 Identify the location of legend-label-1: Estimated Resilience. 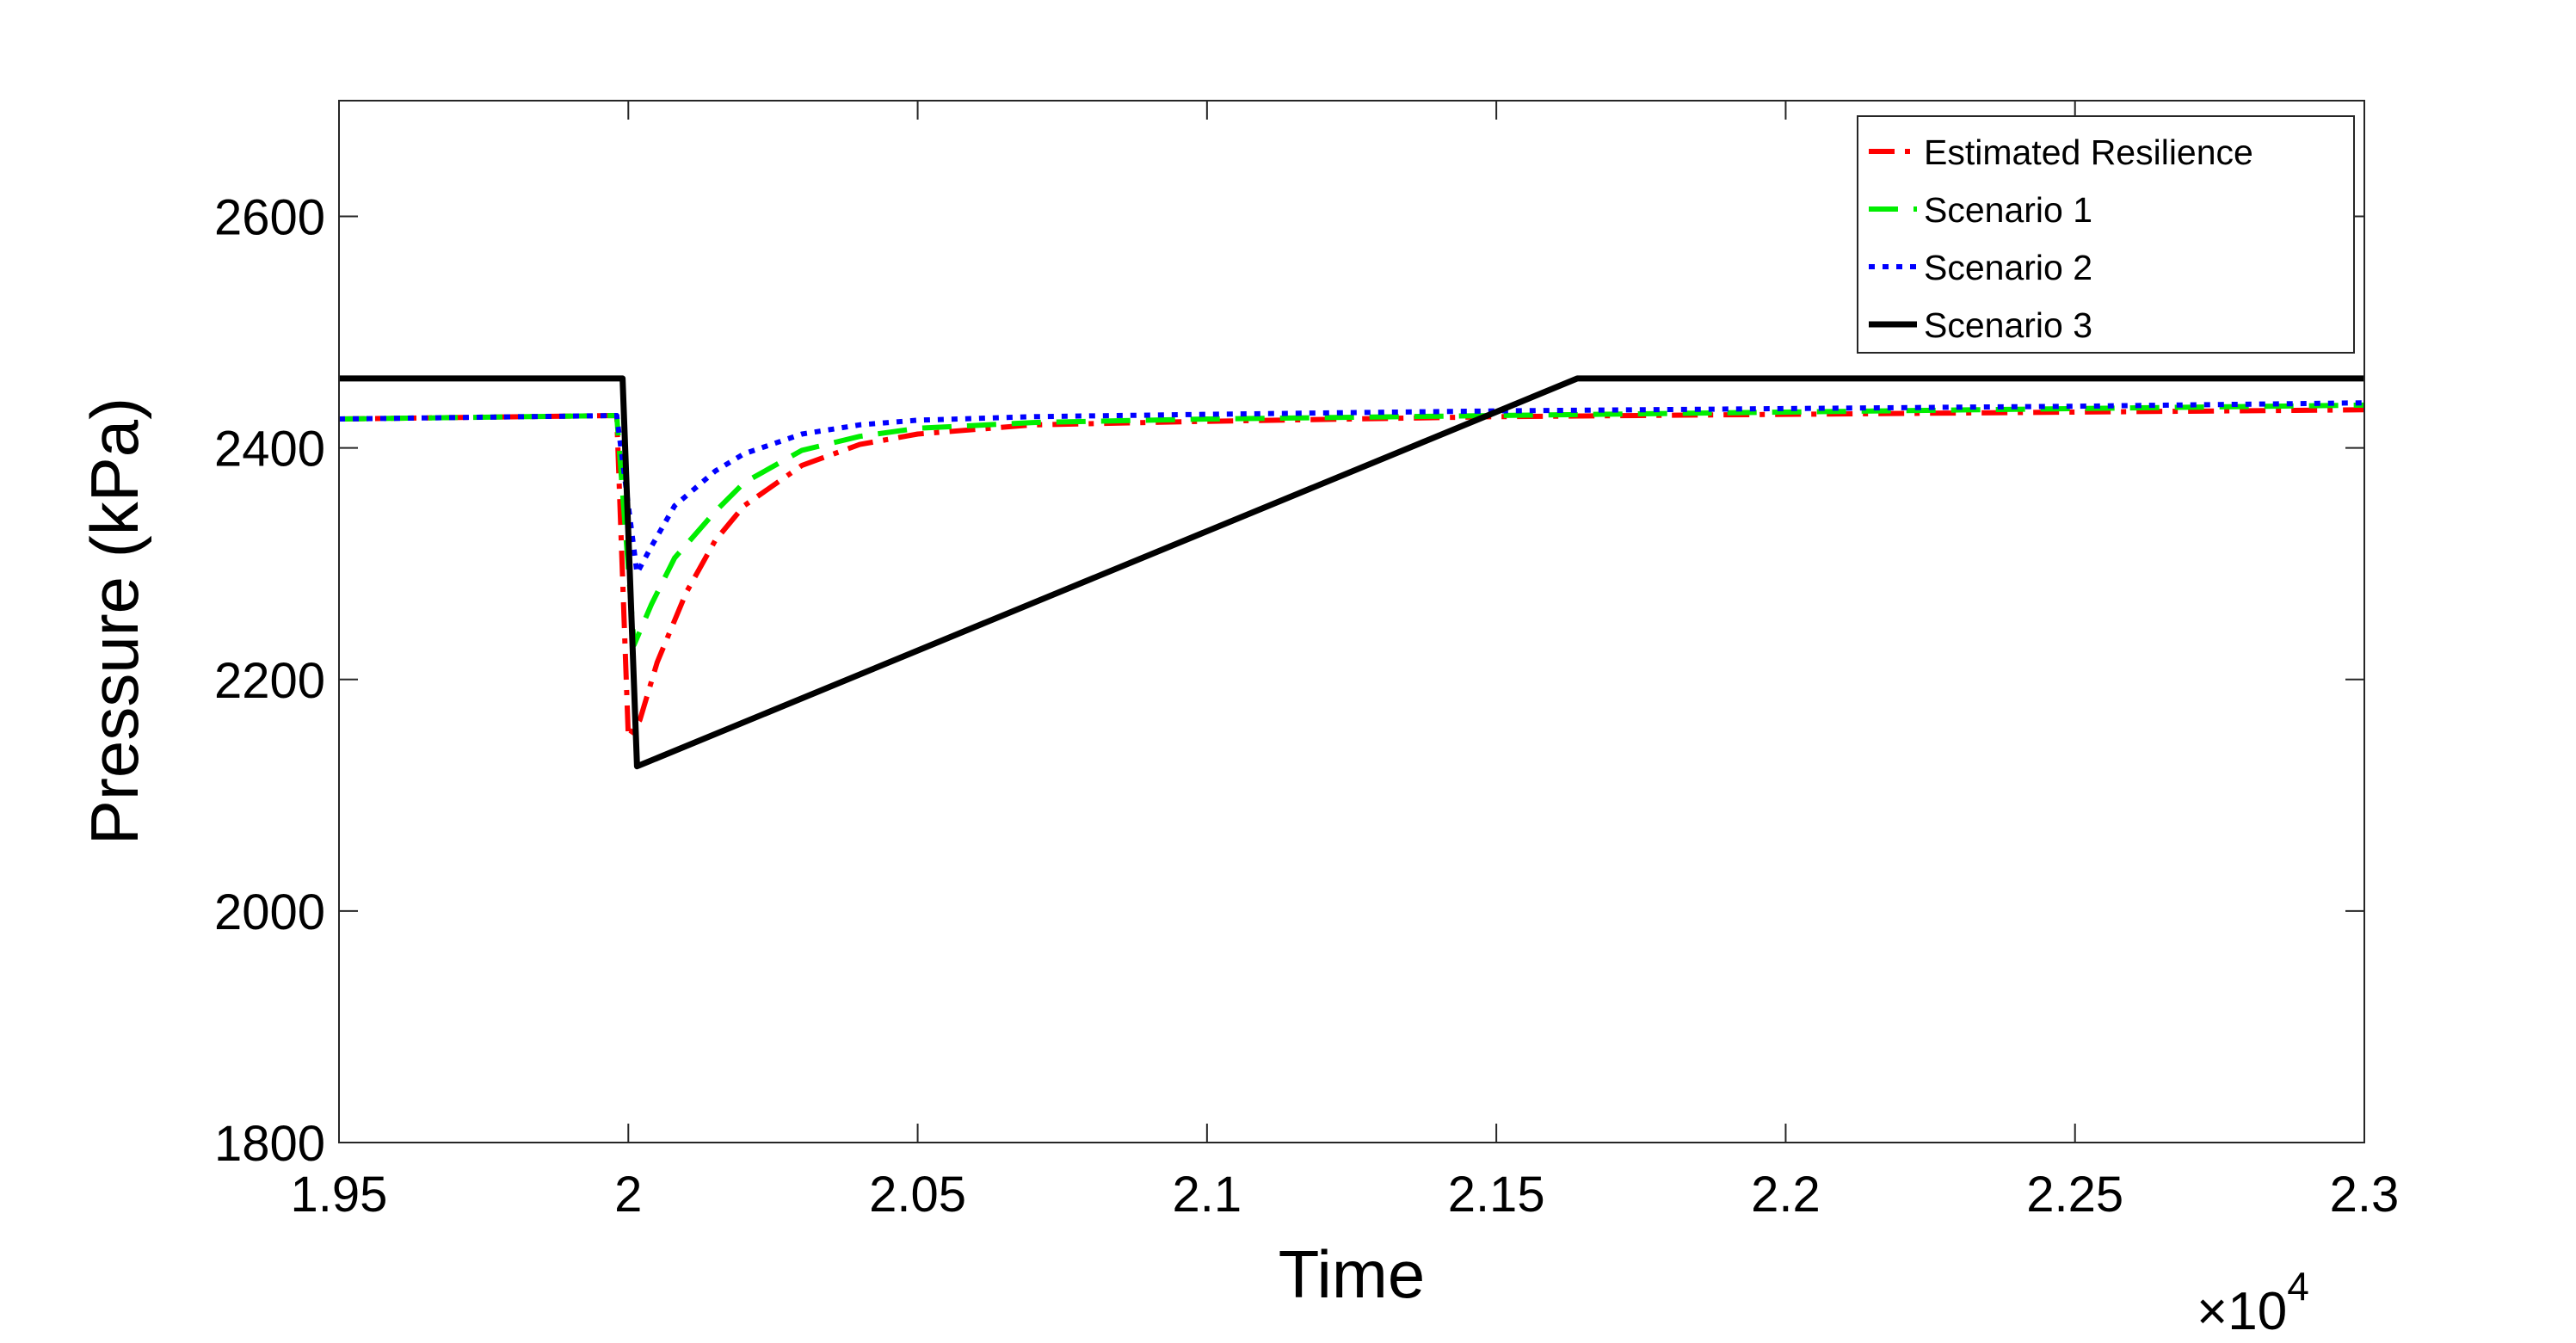
(2088, 152).